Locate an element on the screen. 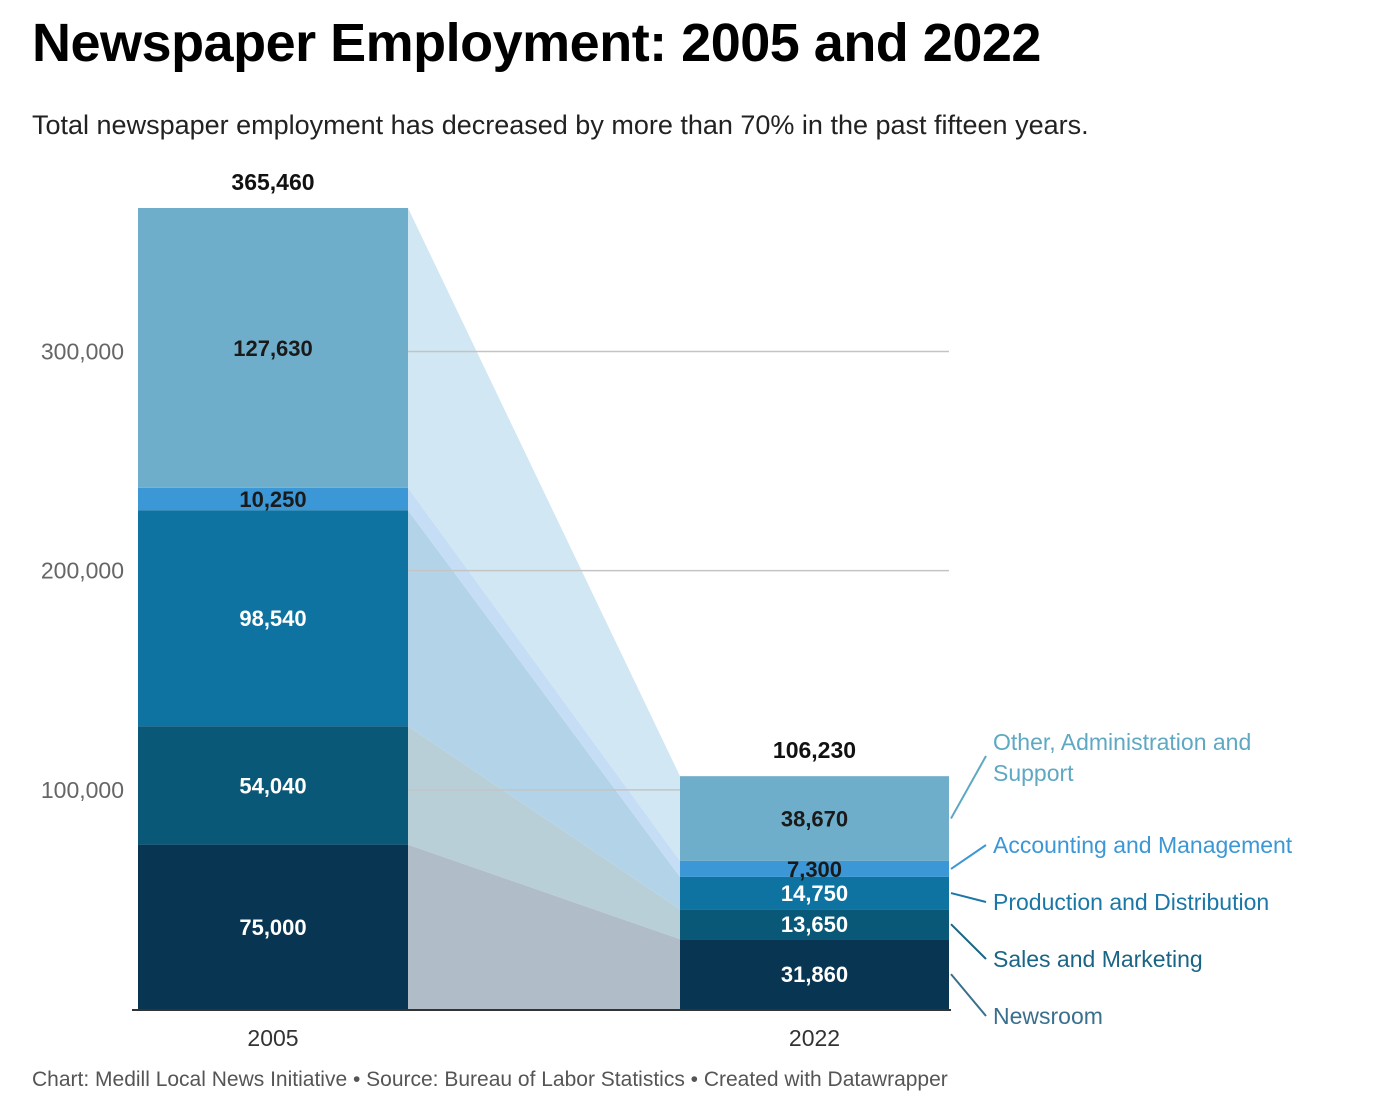 This screenshot has height=1120, width=1375. y-tick-label: 300,000 is located at coordinates (82, 351).